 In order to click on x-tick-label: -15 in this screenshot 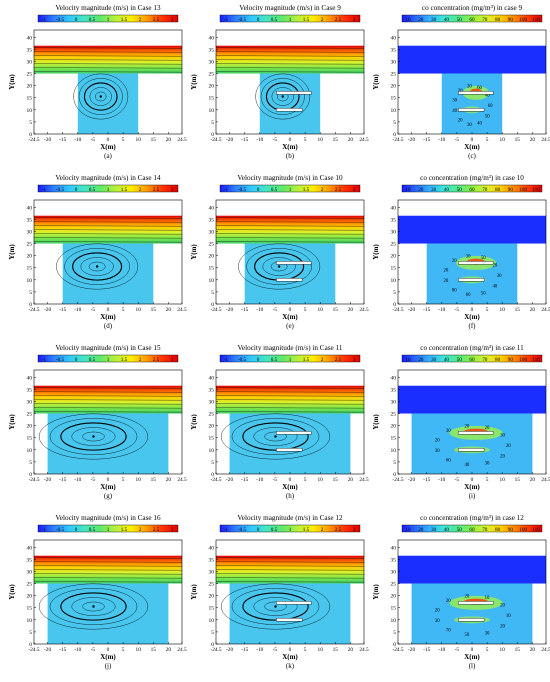, I will do `click(426, 480)`.